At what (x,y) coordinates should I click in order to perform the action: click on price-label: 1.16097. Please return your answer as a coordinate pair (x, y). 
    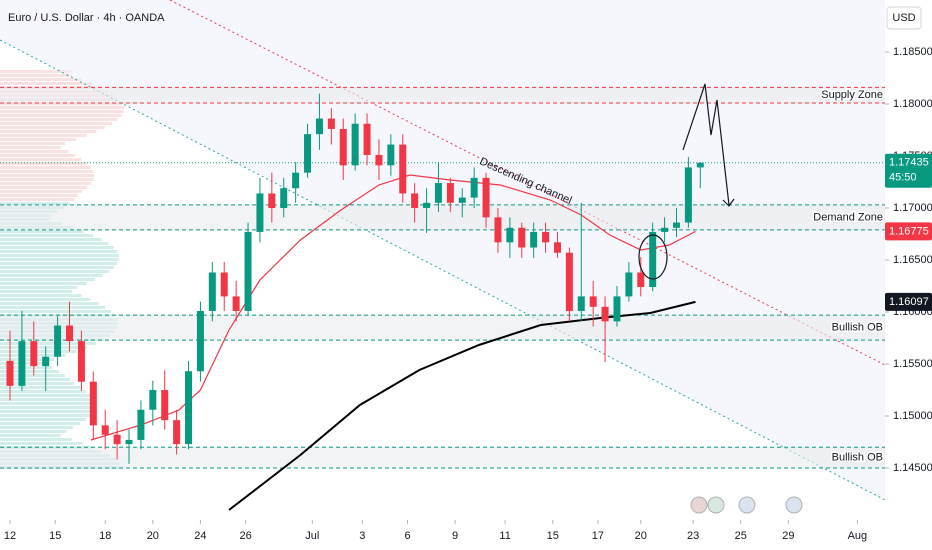
    Looking at the image, I should click on (909, 302).